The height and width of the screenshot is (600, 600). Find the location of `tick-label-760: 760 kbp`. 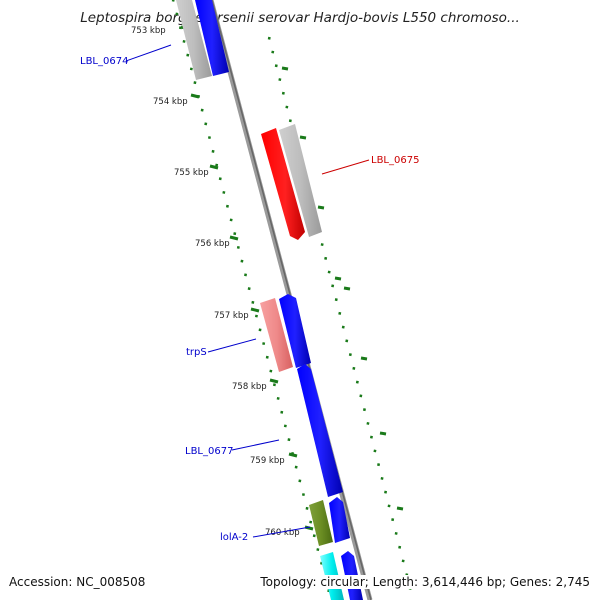

tick-label-760: 760 kbp is located at coordinates (282, 533).